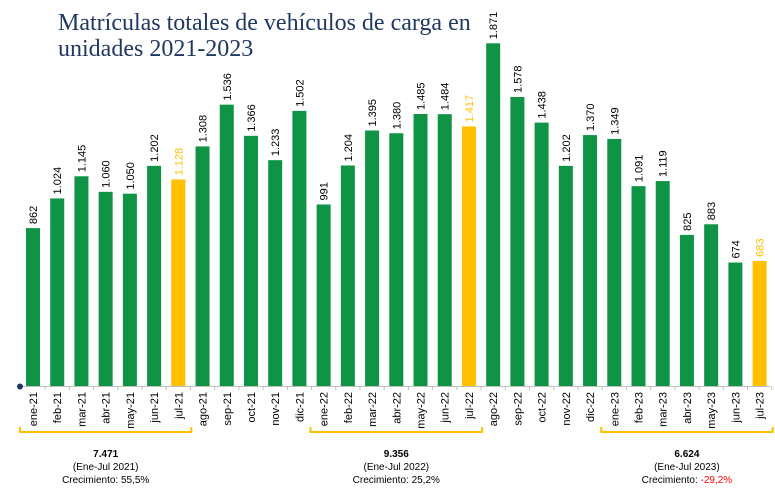  I want to click on value-label-jul-21: 1.128, so click(179, 162).